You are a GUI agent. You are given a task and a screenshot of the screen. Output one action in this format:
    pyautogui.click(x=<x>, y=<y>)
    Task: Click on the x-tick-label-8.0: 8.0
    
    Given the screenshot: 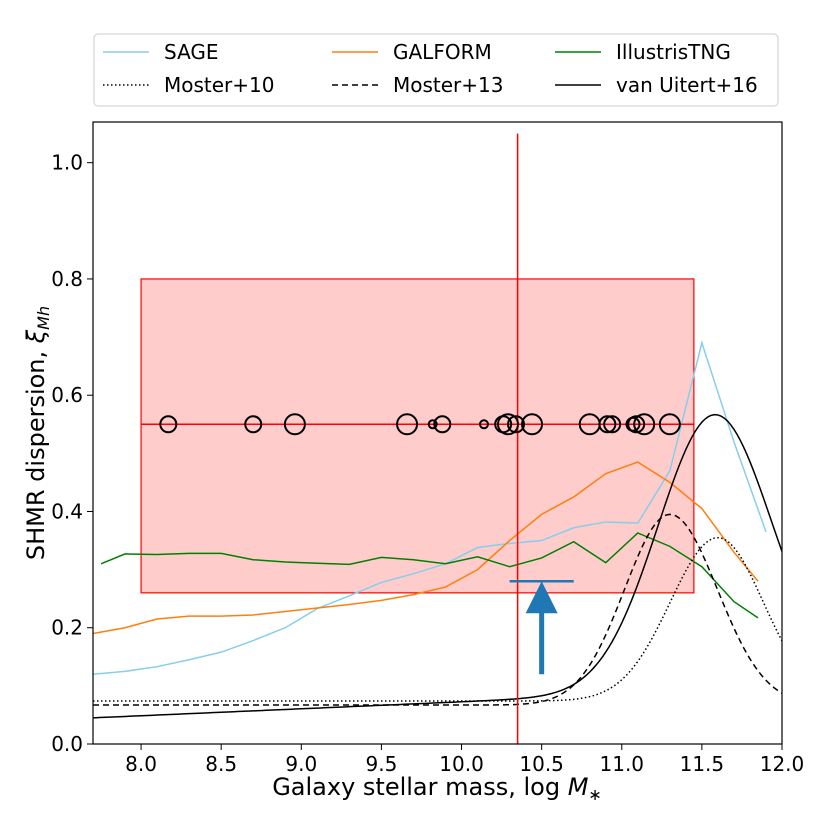 What is the action you would take?
    pyautogui.click(x=141, y=764)
    